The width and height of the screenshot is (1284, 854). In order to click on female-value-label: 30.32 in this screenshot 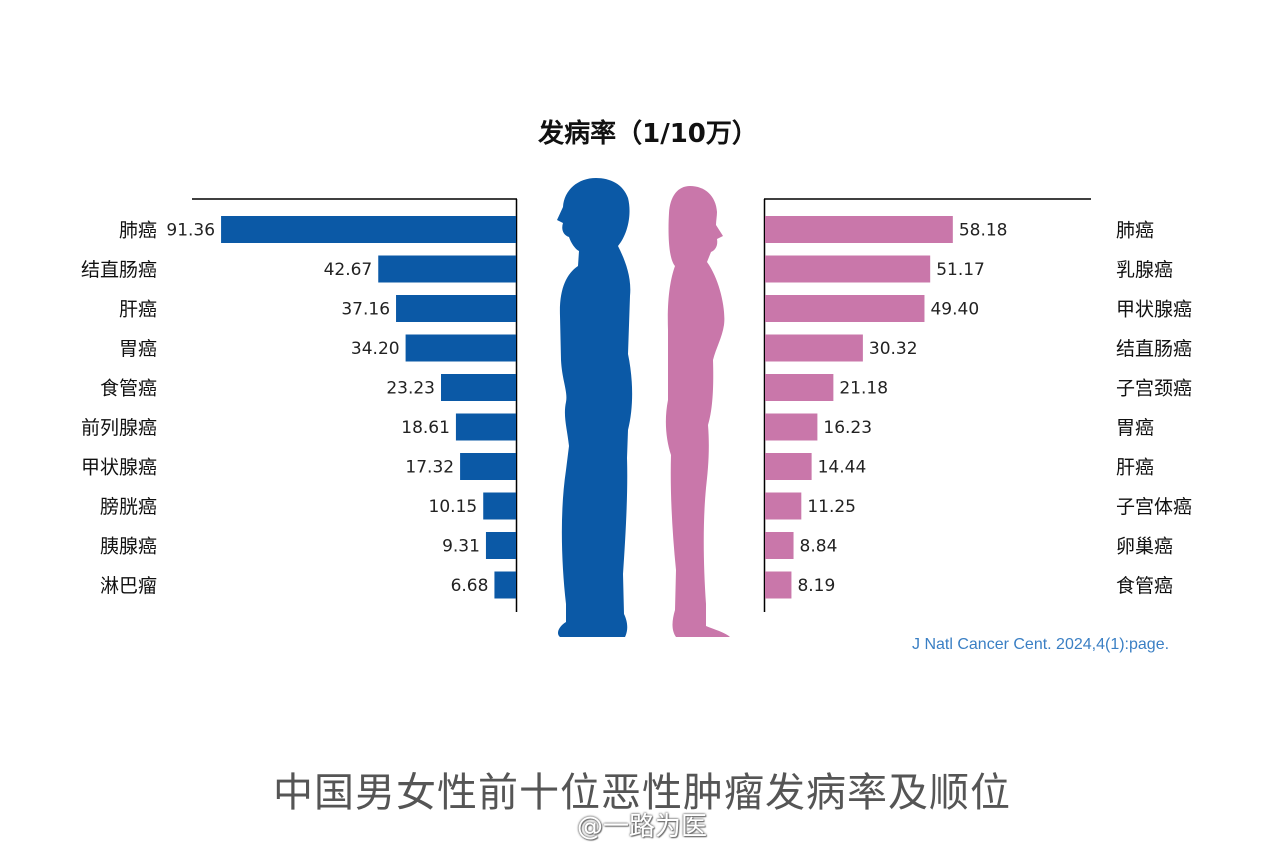, I will do `click(893, 349)`.